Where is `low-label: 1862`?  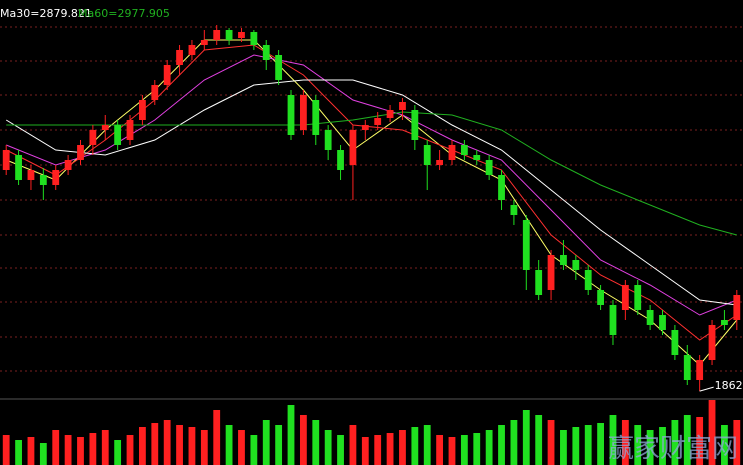
low-label: 1862 is located at coordinates (729, 385).